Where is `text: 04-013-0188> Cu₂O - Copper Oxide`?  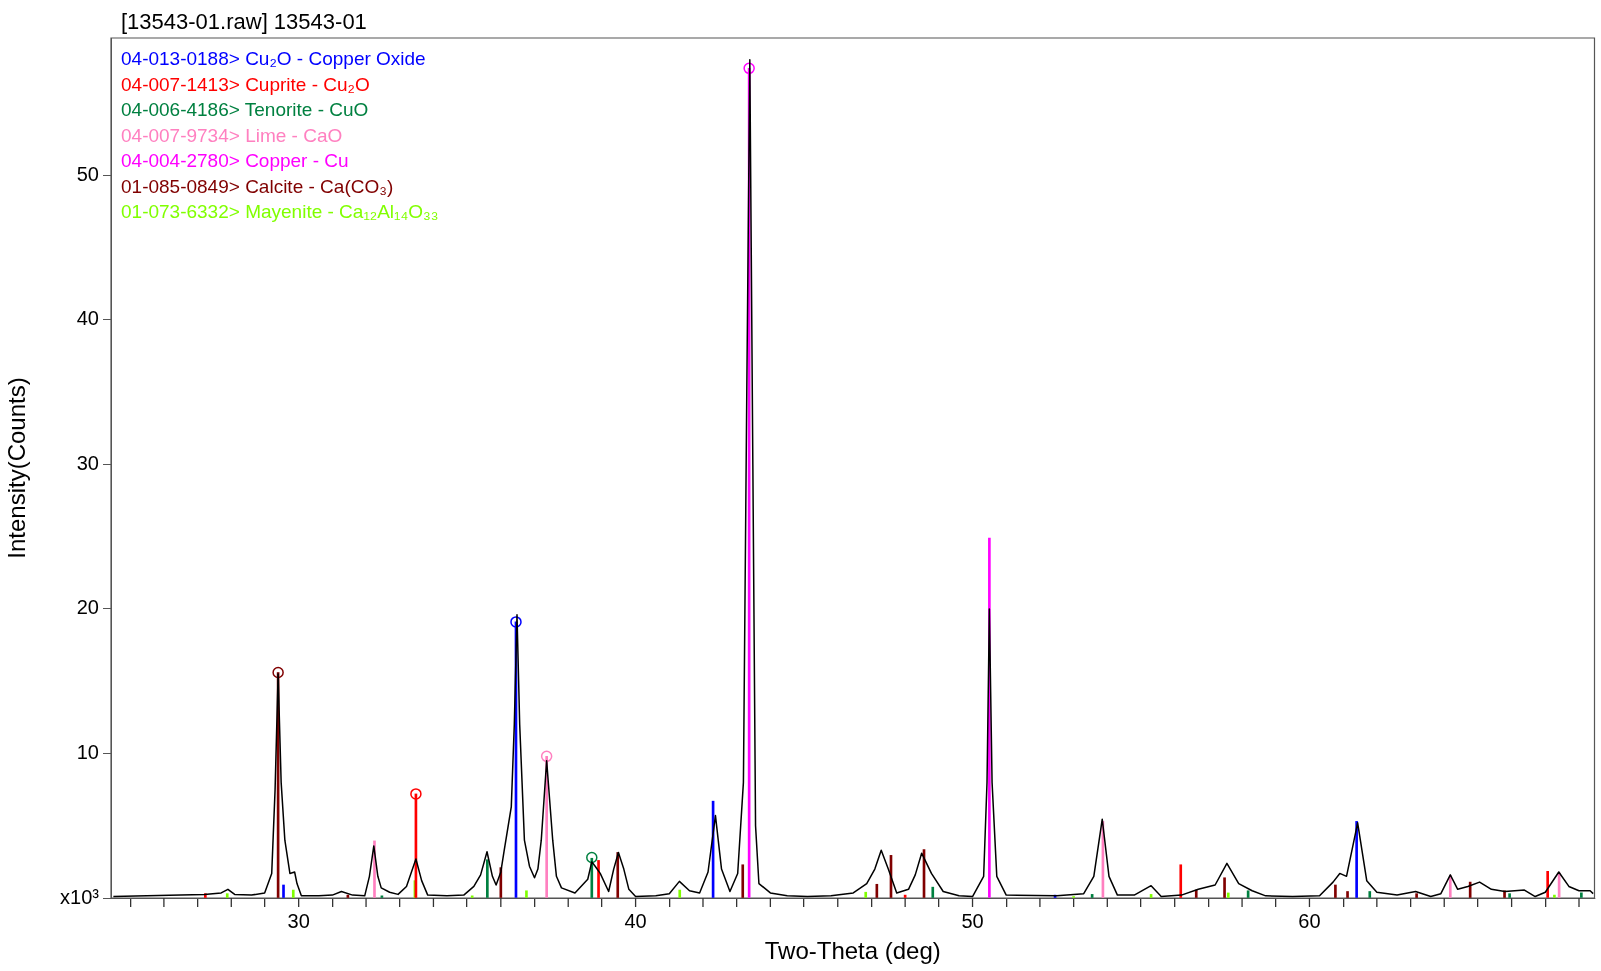
text: 04-013-0188> Cu₂O - Copper Oxide is located at coordinates (273, 59).